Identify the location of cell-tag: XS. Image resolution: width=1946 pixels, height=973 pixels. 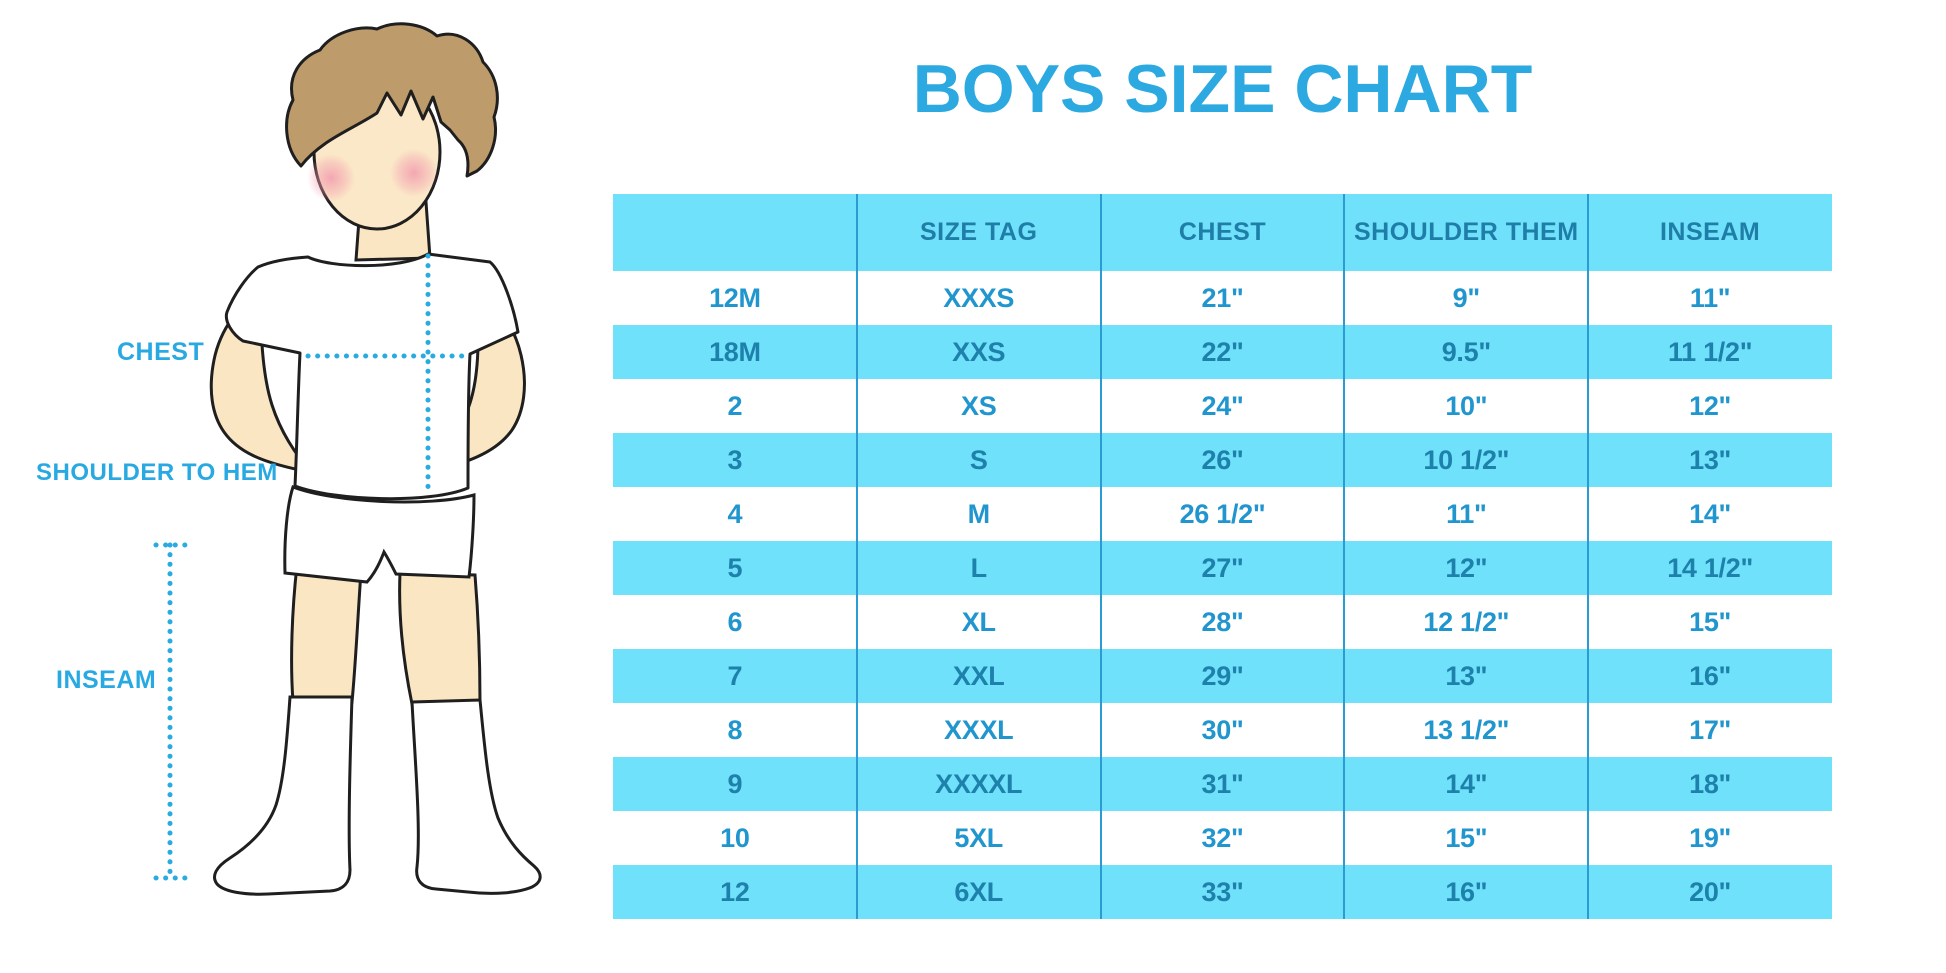
(978, 405).